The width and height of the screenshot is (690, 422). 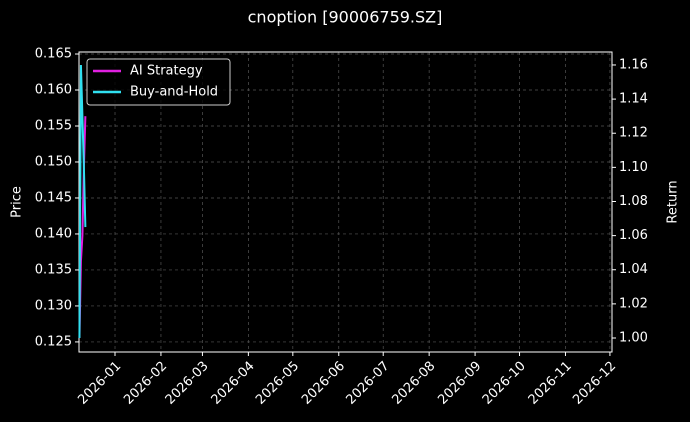 I want to click on y2-tick-label: 1.00, so click(x=633, y=338).